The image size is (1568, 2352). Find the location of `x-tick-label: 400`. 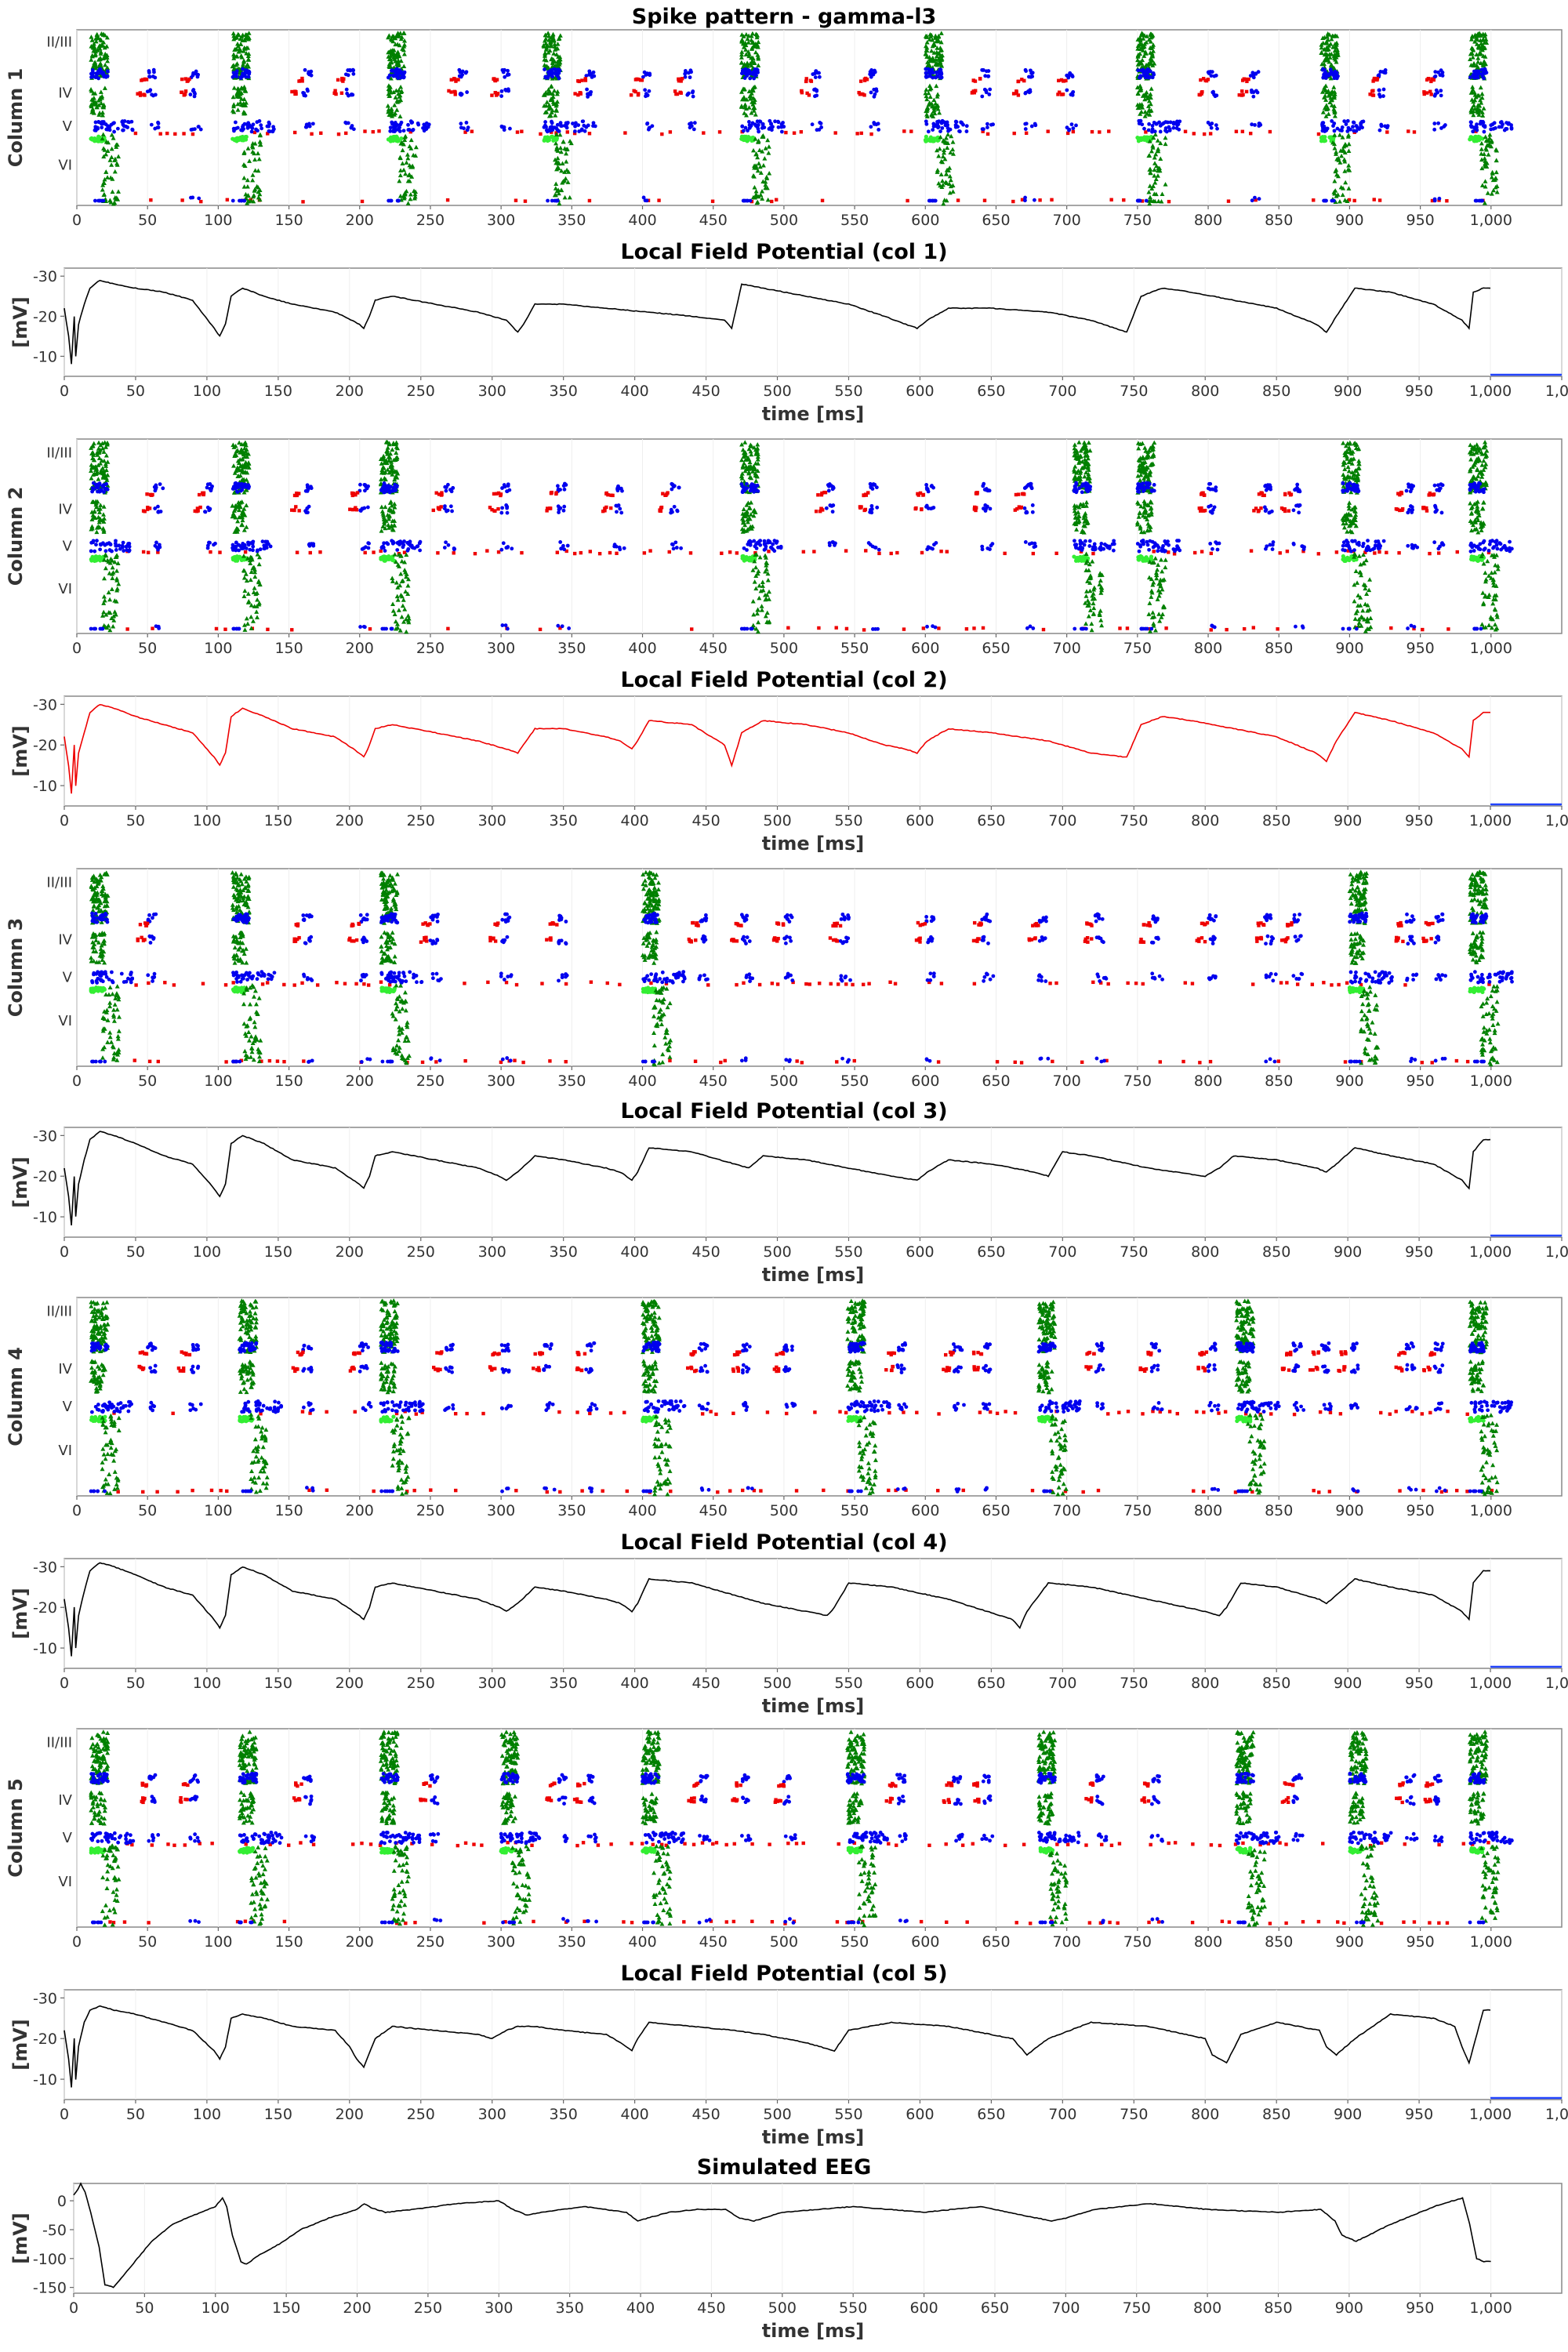

x-tick-label: 400 is located at coordinates (634, 391).